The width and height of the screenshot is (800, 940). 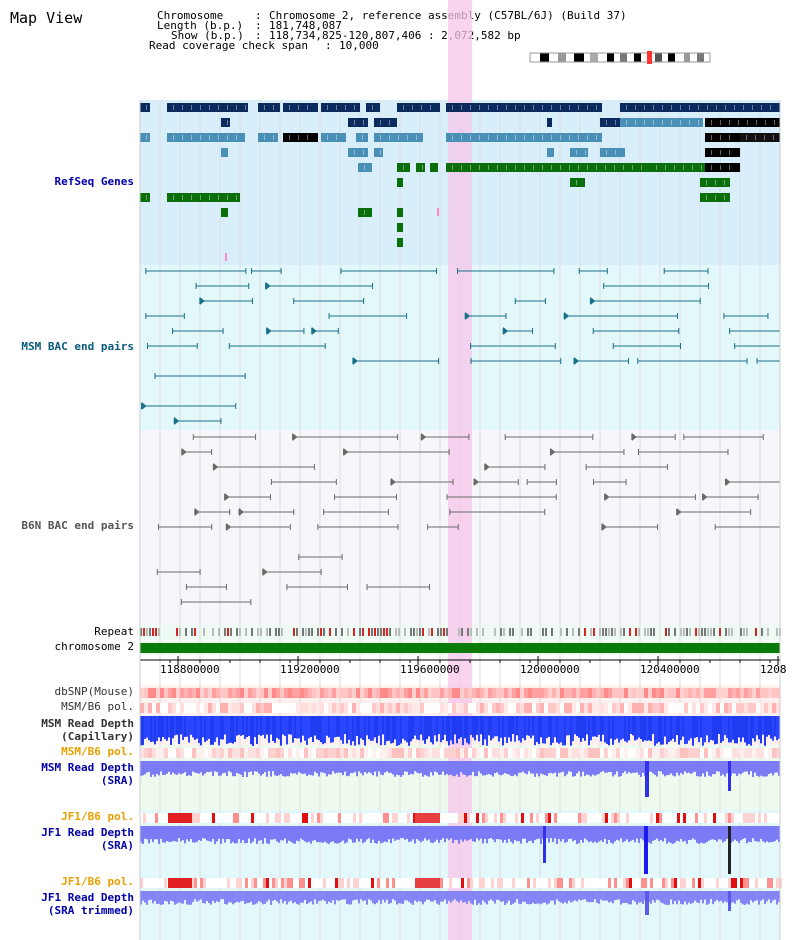 I want to click on track-label-jf1-b6-pol: JF1/B6 pol., so click(x=97, y=816).